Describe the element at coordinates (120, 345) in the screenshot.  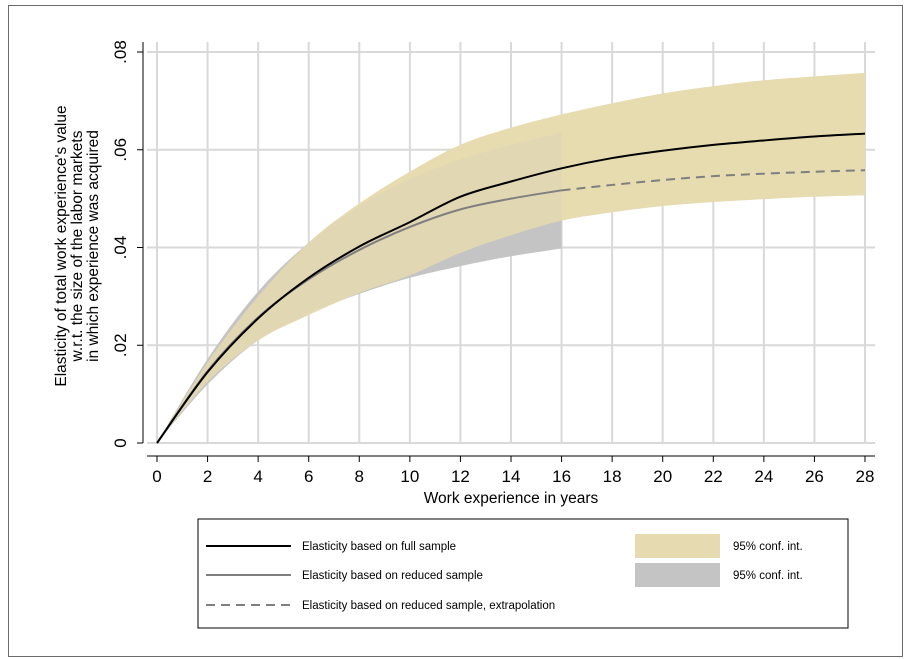
I see `y-tick-label: .02` at that location.